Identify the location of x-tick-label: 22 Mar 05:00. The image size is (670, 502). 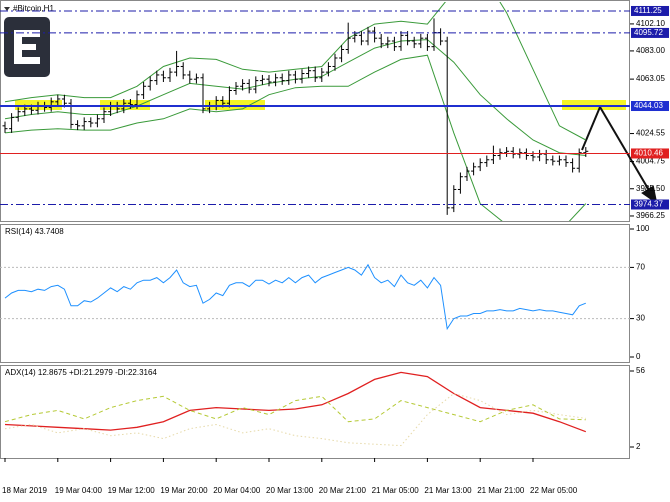
(554, 490).